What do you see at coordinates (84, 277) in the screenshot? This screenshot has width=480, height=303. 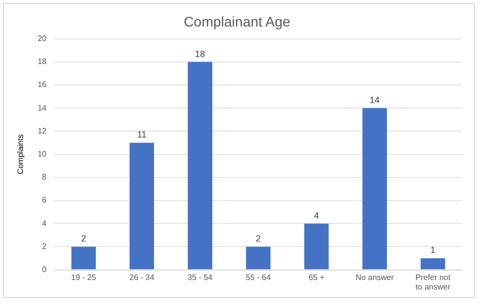 I see `x-tick-label: 19 - 25` at bounding box center [84, 277].